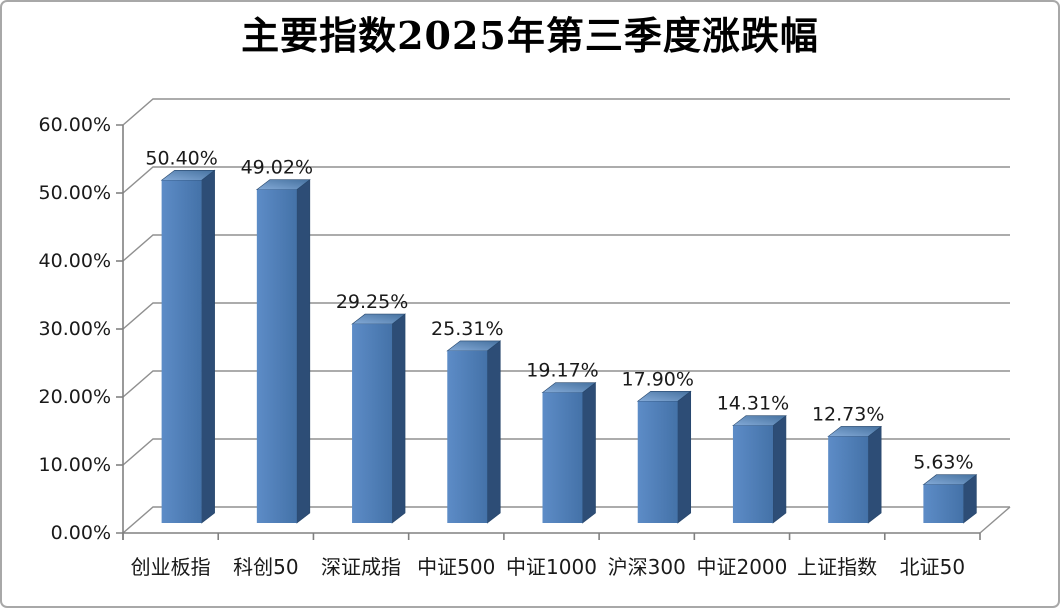  What do you see at coordinates (75, 329) in the screenshot?
I see `y-axis-tick-label: 30.00%` at bounding box center [75, 329].